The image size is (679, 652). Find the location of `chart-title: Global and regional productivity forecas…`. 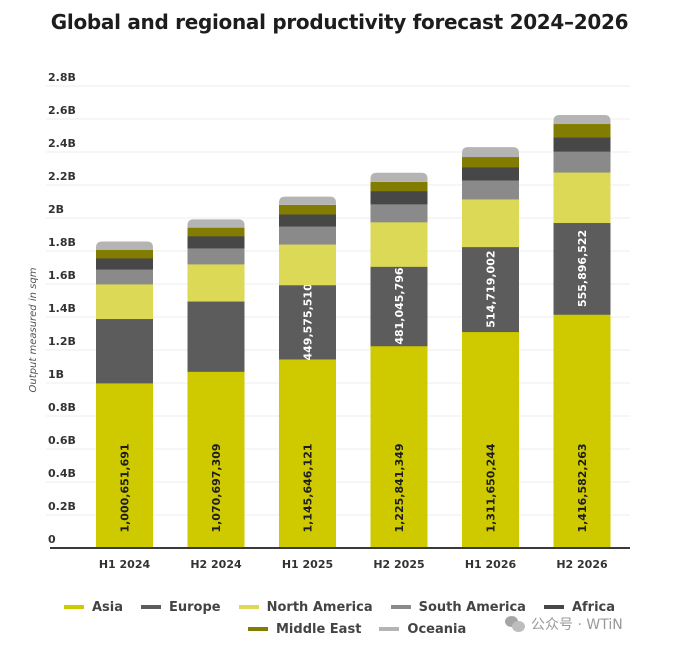

chart-title: Global and regional productivity forecas… is located at coordinates (339, 22).